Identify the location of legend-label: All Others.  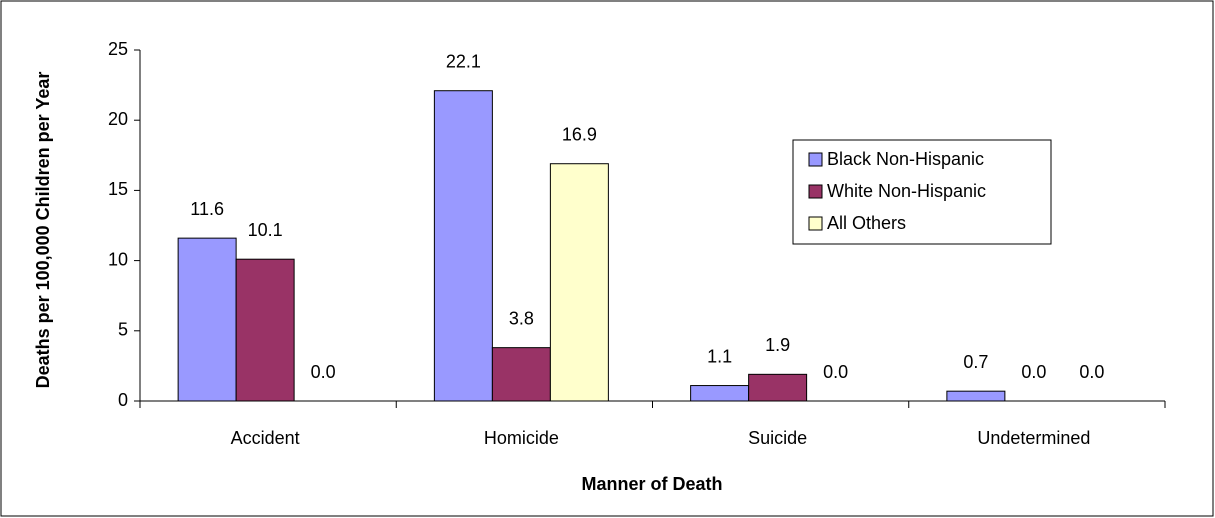
(866, 223).